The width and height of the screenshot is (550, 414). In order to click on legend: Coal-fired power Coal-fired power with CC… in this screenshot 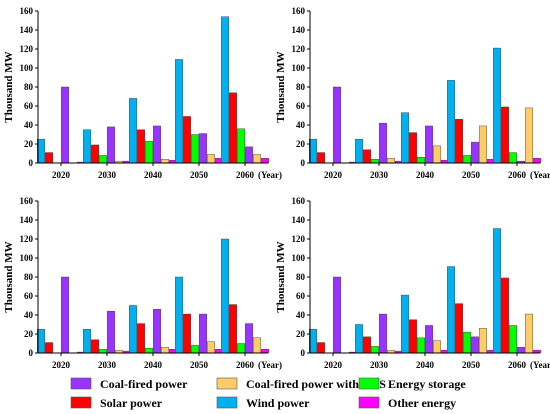, I will do `click(268, 393)`.